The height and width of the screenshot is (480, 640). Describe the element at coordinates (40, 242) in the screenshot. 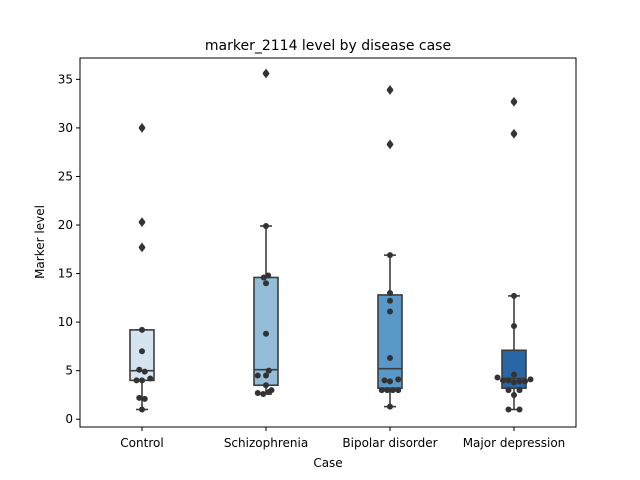

I see `y-axis-label: Marker level` at that location.